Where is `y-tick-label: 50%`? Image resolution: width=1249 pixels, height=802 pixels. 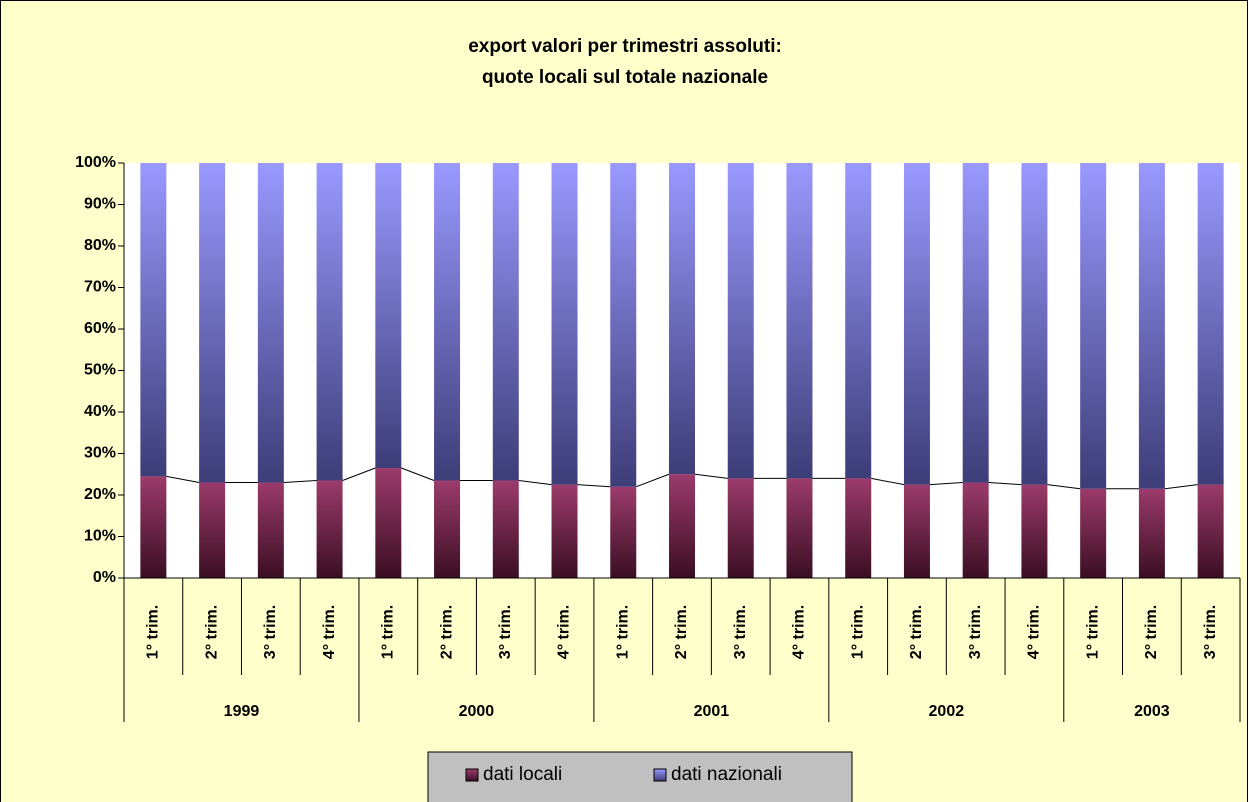
y-tick-label: 50% is located at coordinates (100, 370).